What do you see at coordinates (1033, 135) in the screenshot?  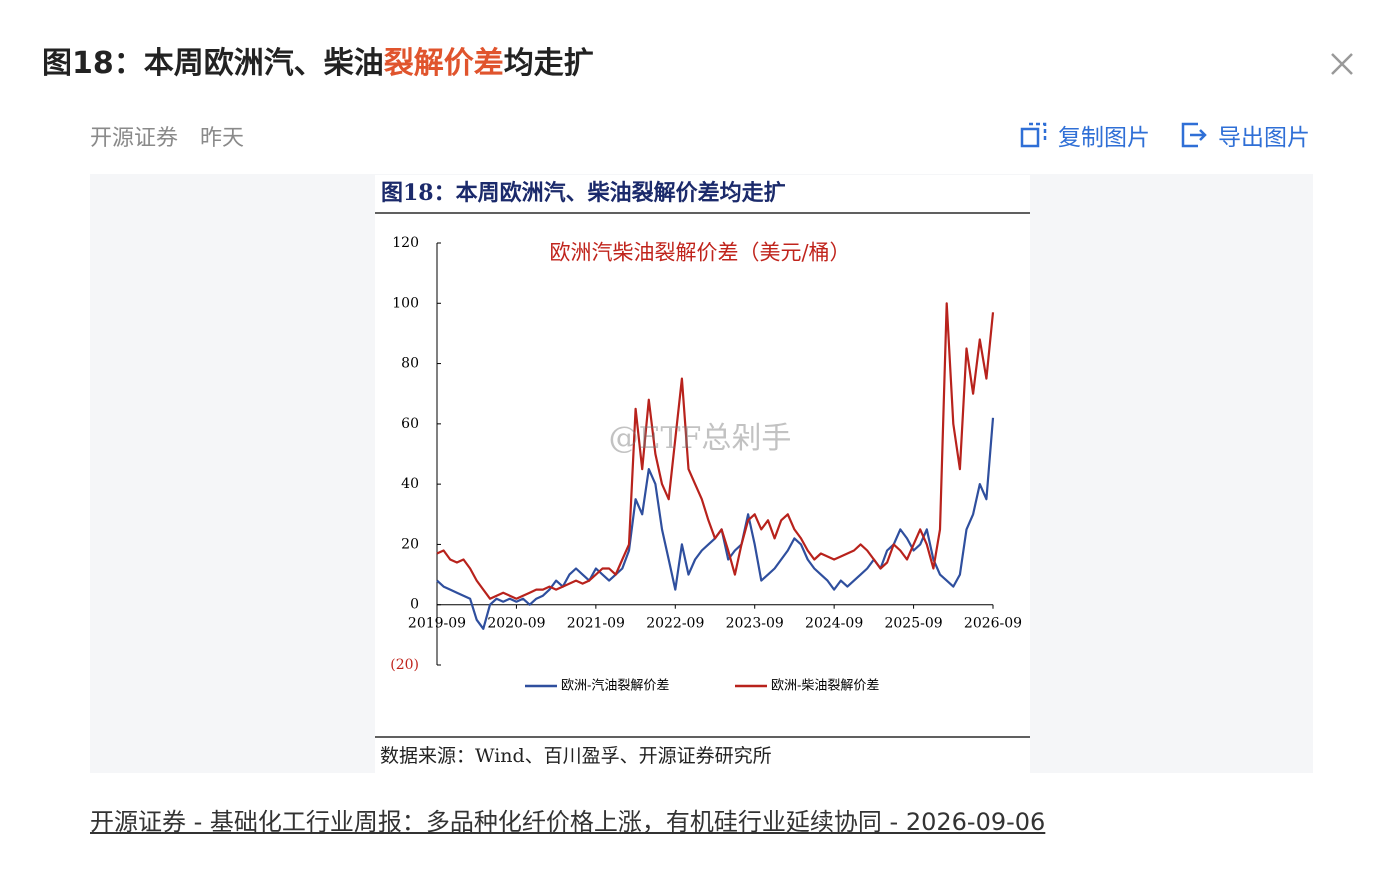 I see `copy-icon` at bounding box center [1033, 135].